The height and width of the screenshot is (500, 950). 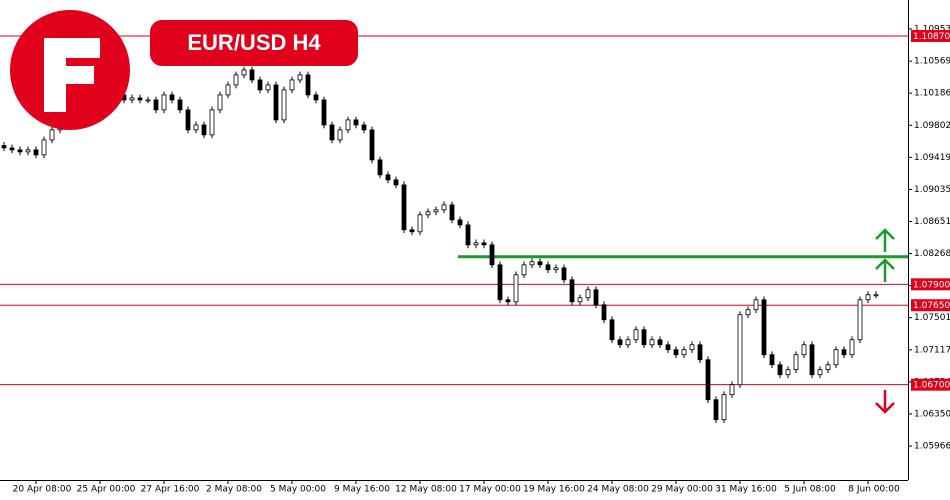 I want to click on y-tick-label: 1.09035, so click(x=932, y=190).